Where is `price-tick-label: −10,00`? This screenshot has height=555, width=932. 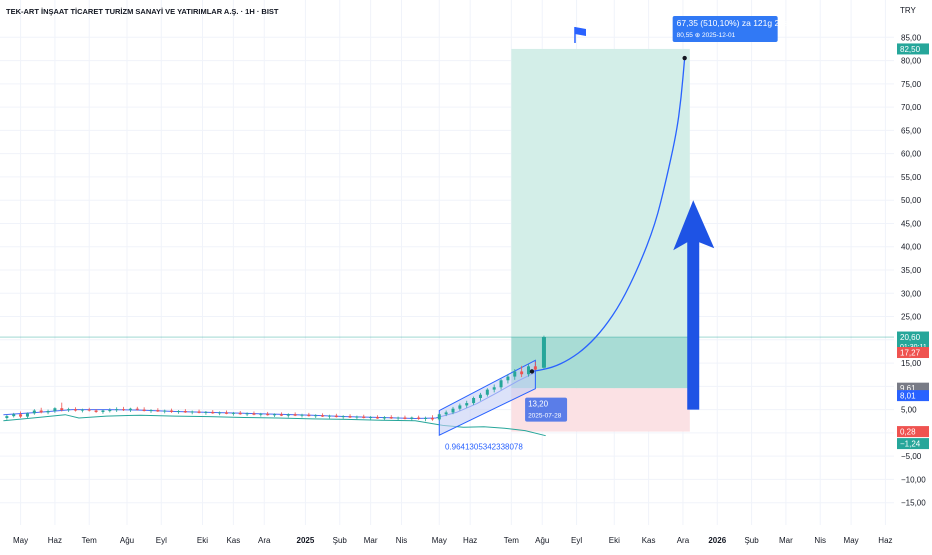
price-tick-label: −10,00 is located at coordinates (913, 479).